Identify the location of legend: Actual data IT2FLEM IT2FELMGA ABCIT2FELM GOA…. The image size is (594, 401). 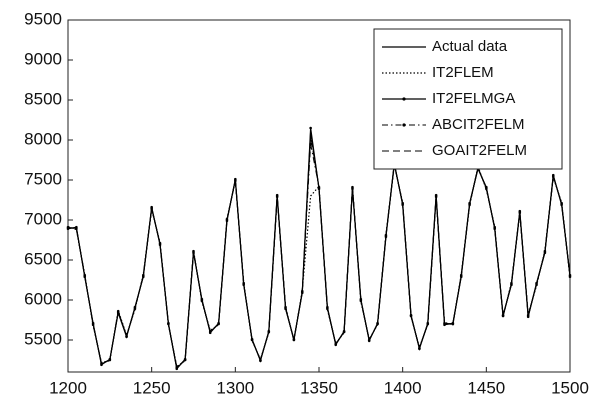
(468, 99).